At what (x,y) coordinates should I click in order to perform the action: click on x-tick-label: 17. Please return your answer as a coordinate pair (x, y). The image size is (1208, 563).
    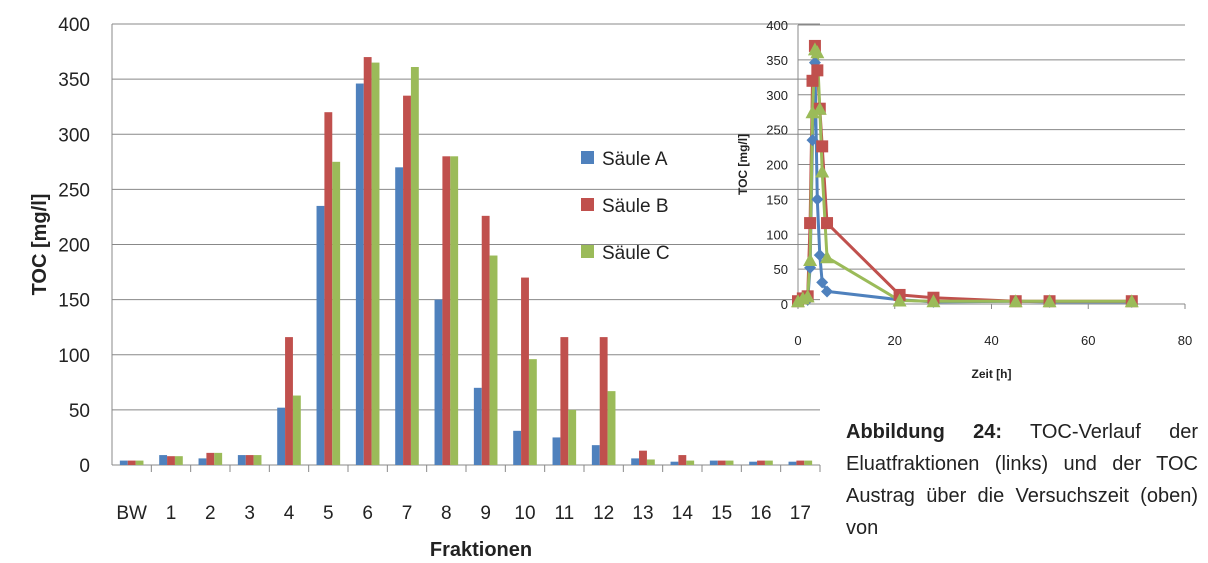
    Looking at the image, I should click on (800, 513).